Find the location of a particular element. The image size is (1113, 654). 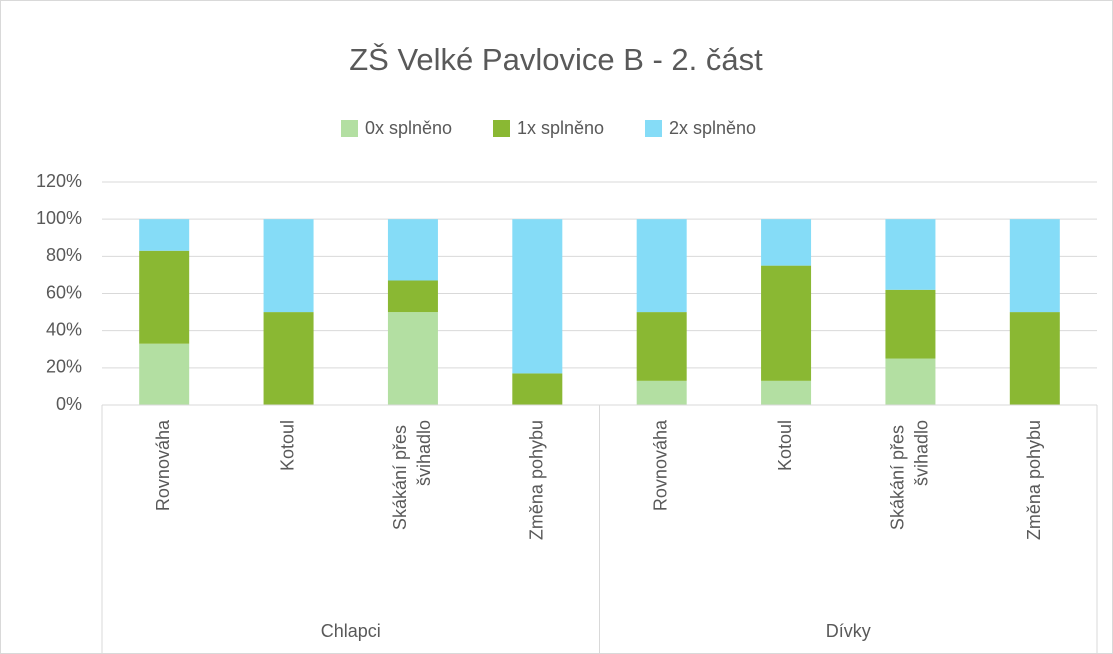

y-tick-label: 60% is located at coordinates (64, 292).